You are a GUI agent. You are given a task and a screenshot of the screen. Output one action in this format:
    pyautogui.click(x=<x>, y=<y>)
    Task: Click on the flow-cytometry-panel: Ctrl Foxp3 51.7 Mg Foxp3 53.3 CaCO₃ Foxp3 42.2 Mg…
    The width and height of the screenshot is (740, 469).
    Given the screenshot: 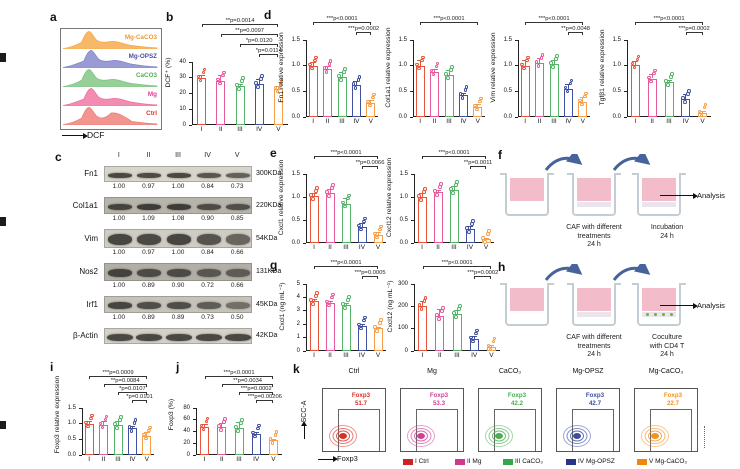 What is the action you would take?
    pyautogui.click(x=516, y=416)
    